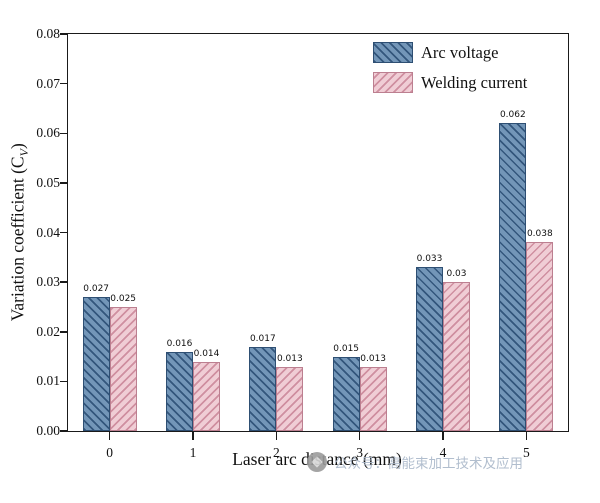 The width and height of the screenshot is (600, 503). What do you see at coordinates (317, 462) in the screenshot?
I see `watermark-logo-icon` at bounding box center [317, 462].